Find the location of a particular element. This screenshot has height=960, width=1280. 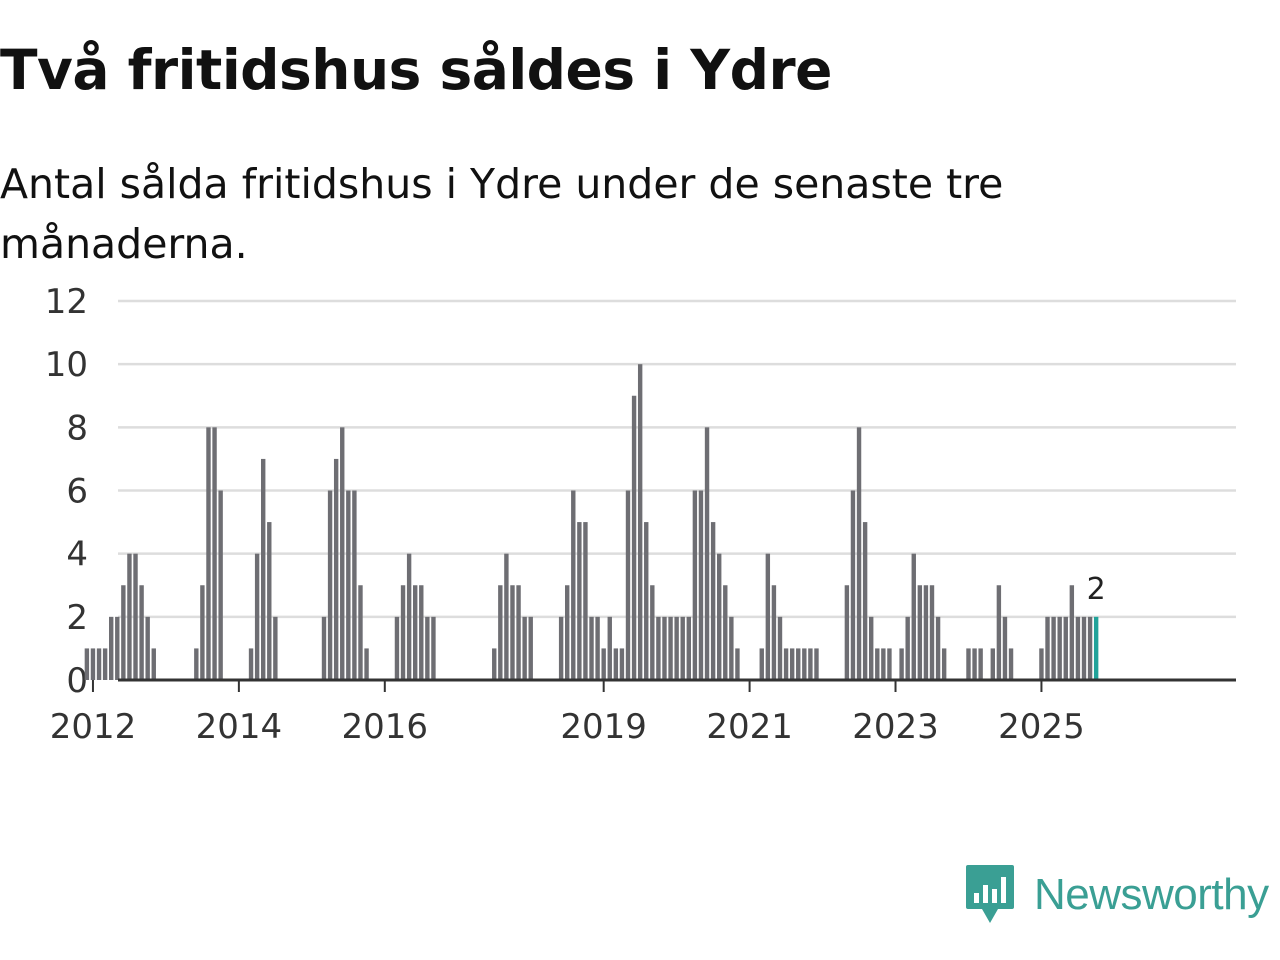

highlight-label: 2 is located at coordinates (1096, 589).